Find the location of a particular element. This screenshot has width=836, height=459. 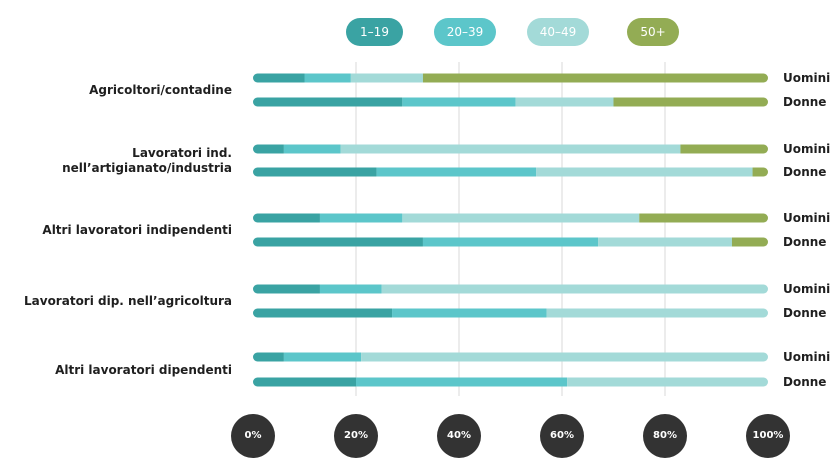

x-tick-label: 100% is located at coordinates (768, 436).